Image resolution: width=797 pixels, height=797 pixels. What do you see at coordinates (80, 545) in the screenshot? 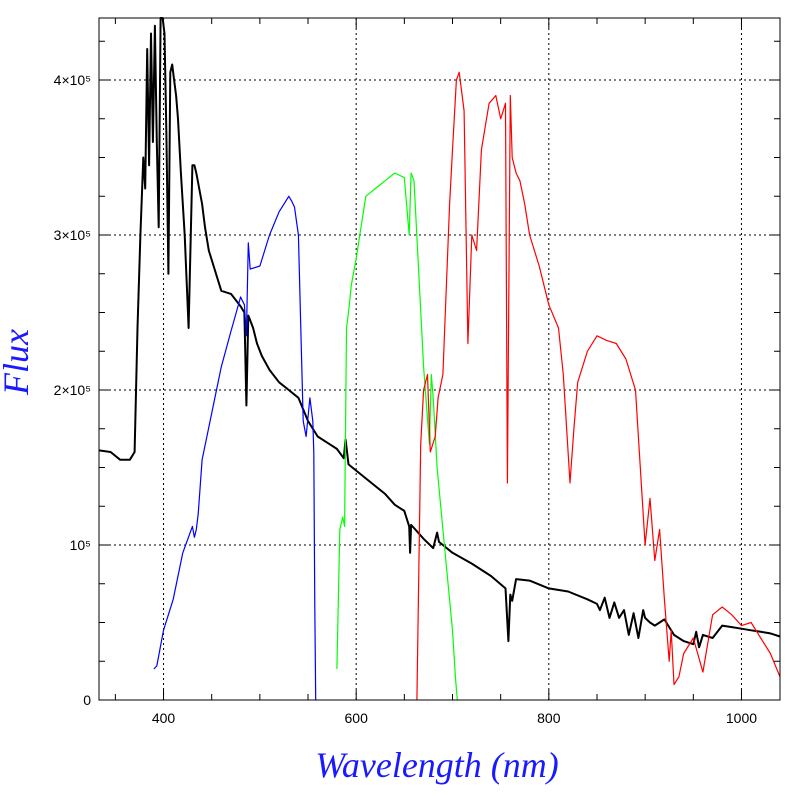
I see `y-tick-label: 10⁵` at bounding box center [80, 545].